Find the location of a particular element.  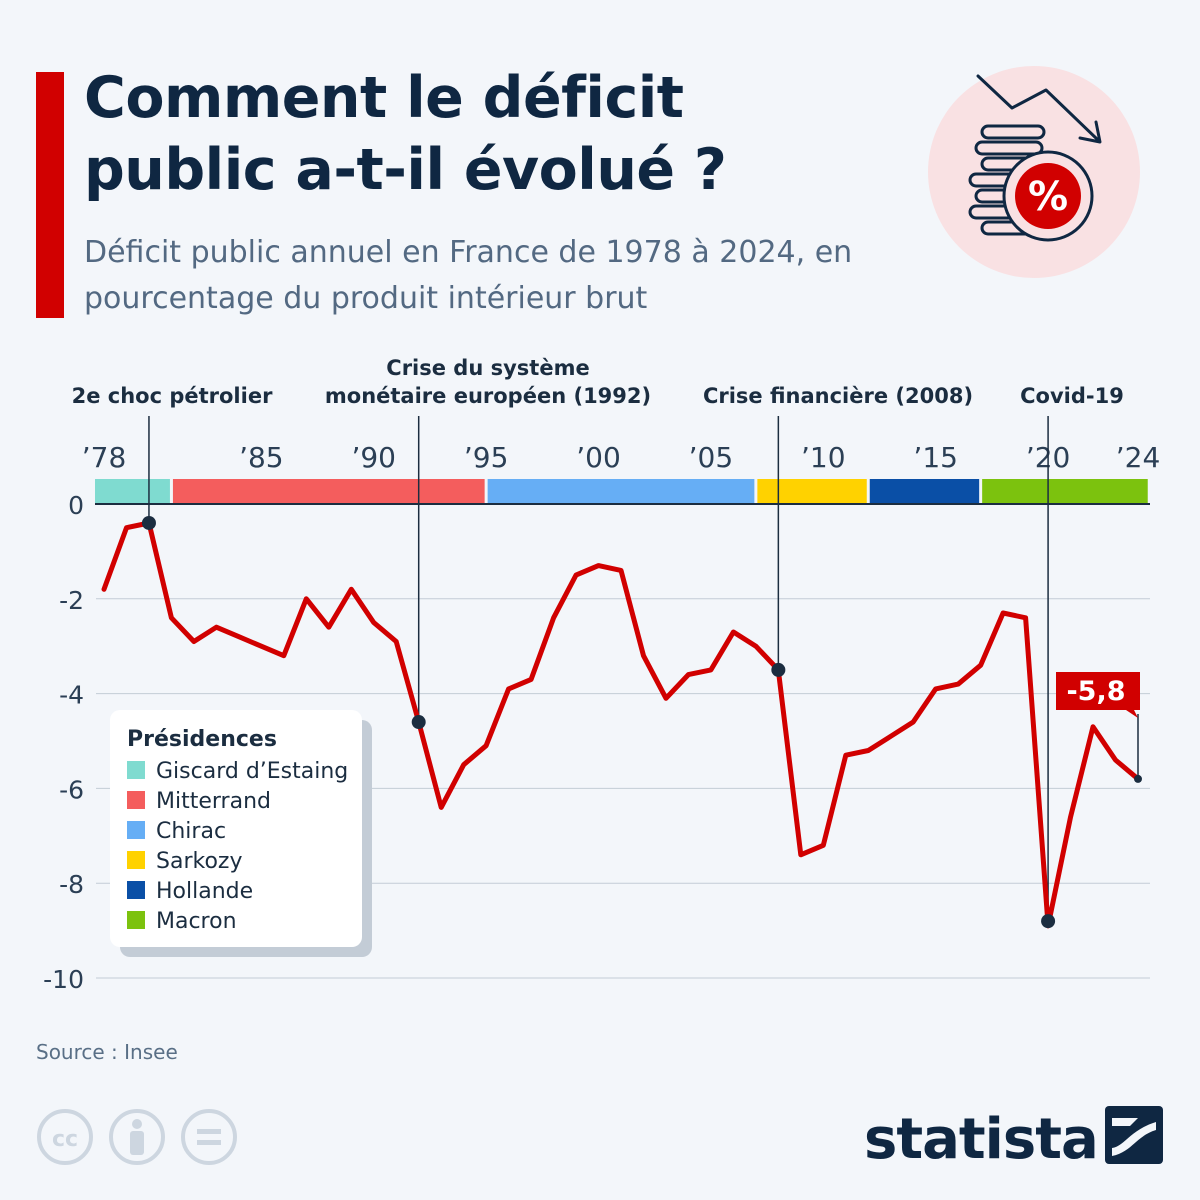

x-tick-label: ’05 is located at coordinates (711, 457).